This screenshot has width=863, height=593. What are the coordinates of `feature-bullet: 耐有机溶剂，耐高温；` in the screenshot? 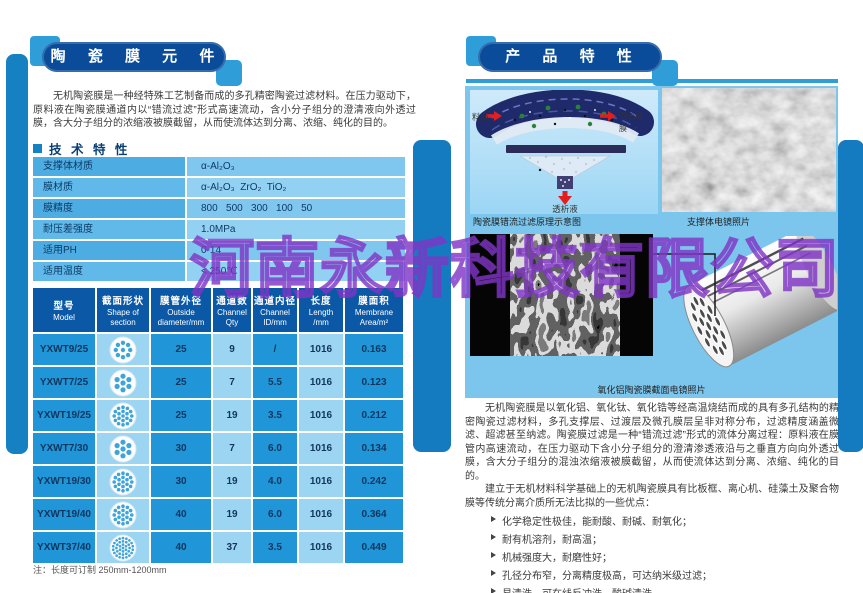 It's located at (665, 538).